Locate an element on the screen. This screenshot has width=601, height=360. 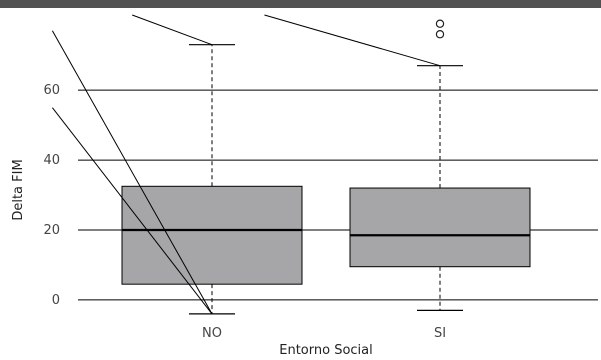
y-tick-labels: 0 20 40 60 is located at coordinates (51, 195).